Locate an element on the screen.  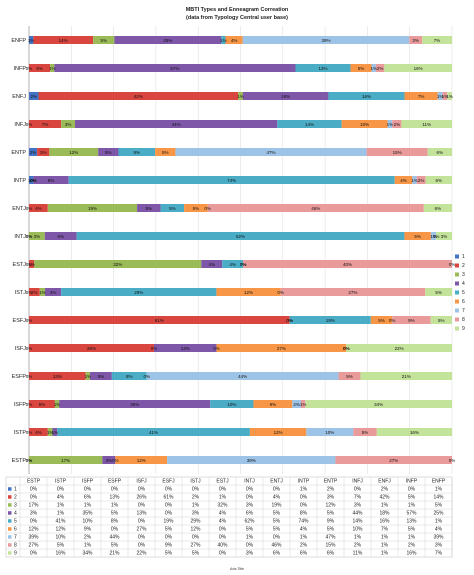
table-cell: 32% is located at coordinates (222, 506).